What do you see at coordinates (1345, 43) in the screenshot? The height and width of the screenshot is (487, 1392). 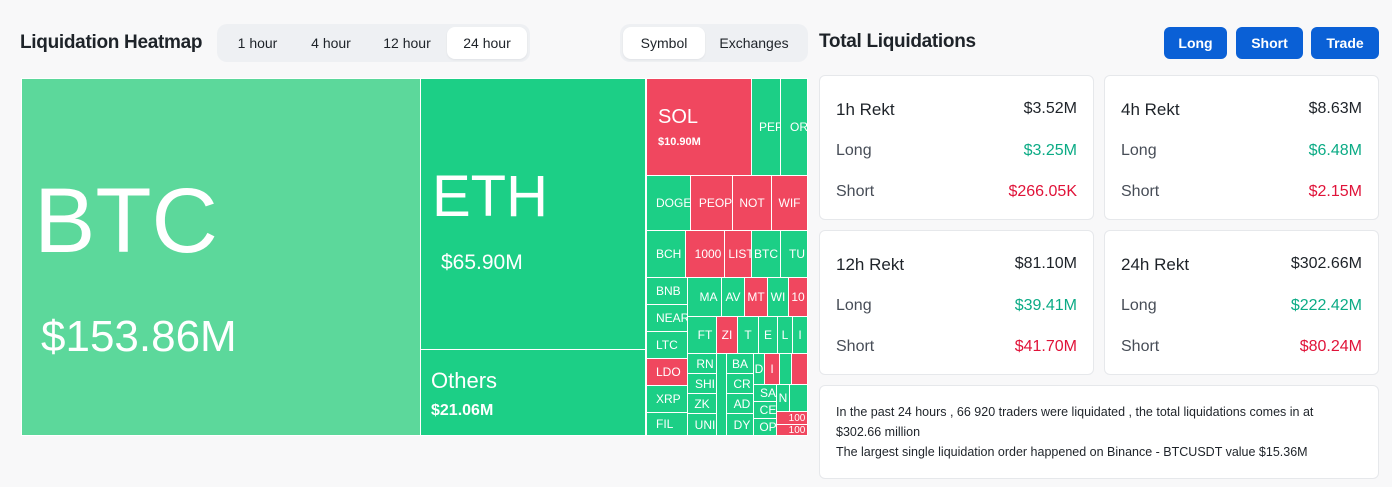 I see `trade-button: Trade` at bounding box center [1345, 43].